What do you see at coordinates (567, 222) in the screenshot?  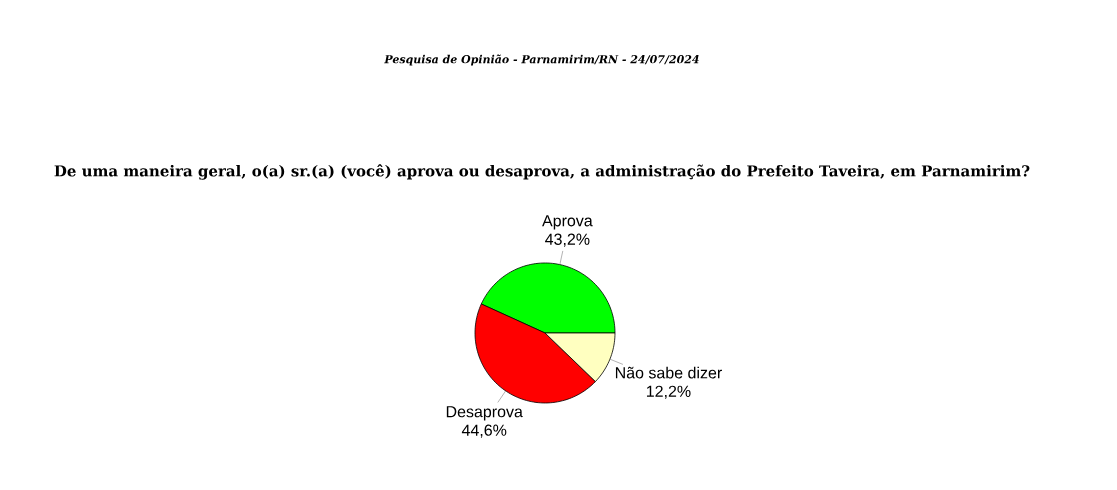 I see `slice-label: Aprova` at bounding box center [567, 222].